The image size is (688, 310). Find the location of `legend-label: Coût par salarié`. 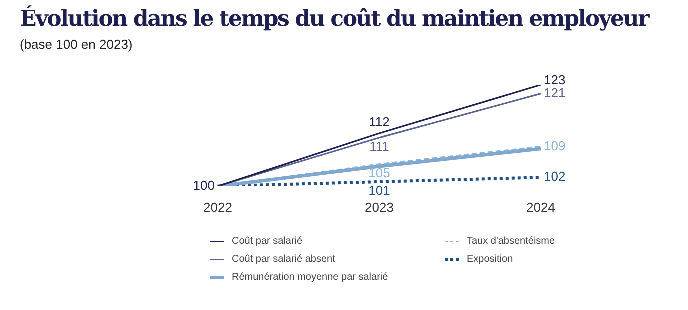

legend-label: Coût par salarié is located at coordinates (267, 241).